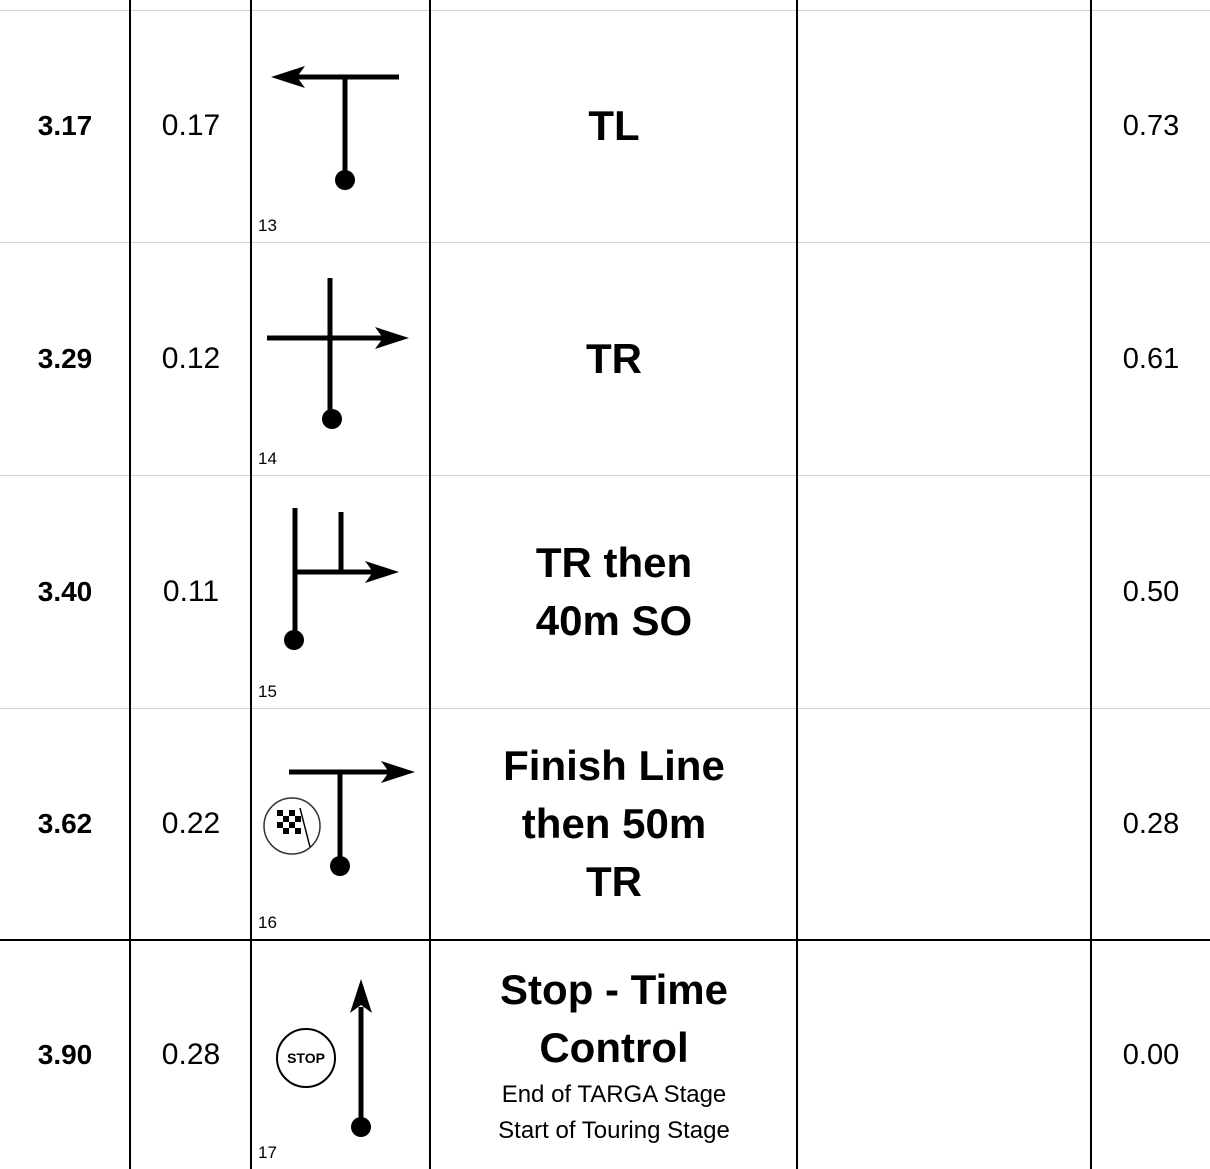 This screenshot has width=1210, height=1169. Describe the element at coordinates (1151, 823) in the screenshot. I see `remaining-distance: 0.28` at that location.